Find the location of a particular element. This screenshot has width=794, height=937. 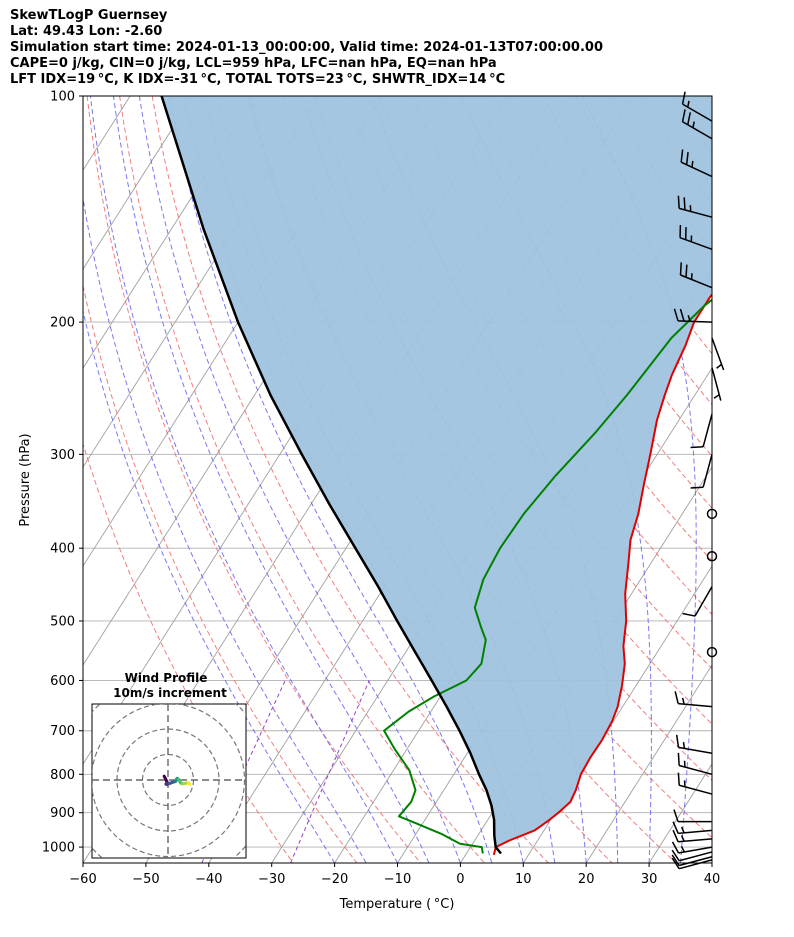

hodograph: Wind Profile 10m/s increment is located at coordinates (169, 765).